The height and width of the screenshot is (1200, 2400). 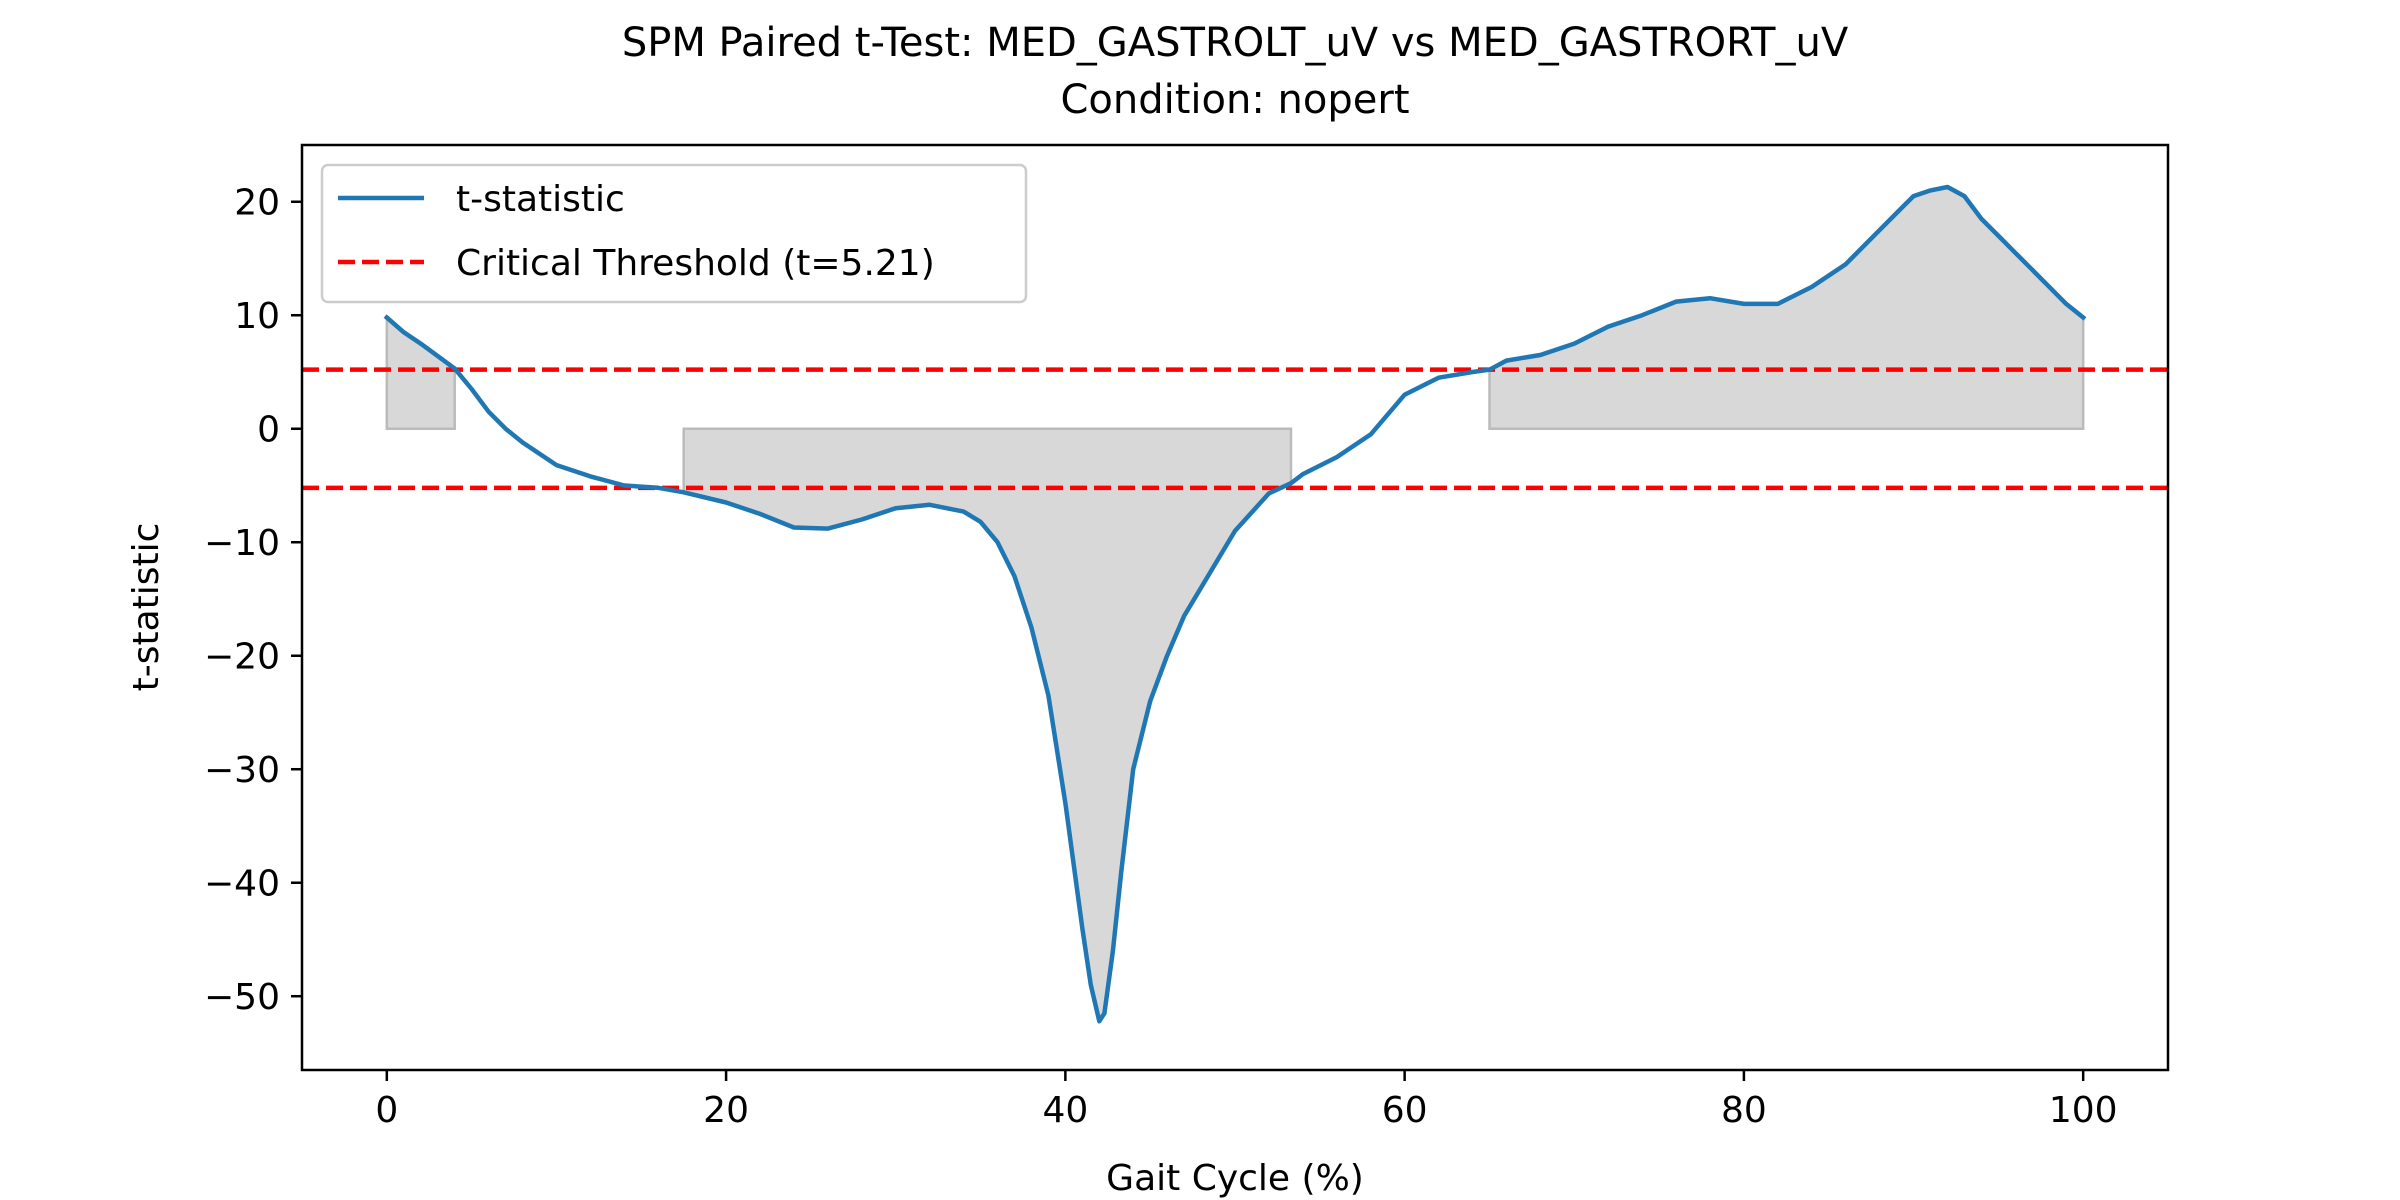 What do you see at coordinates (242, 657) in the screenshot?
I see `y-tick-label: −20` at bounding box center [242, 657].